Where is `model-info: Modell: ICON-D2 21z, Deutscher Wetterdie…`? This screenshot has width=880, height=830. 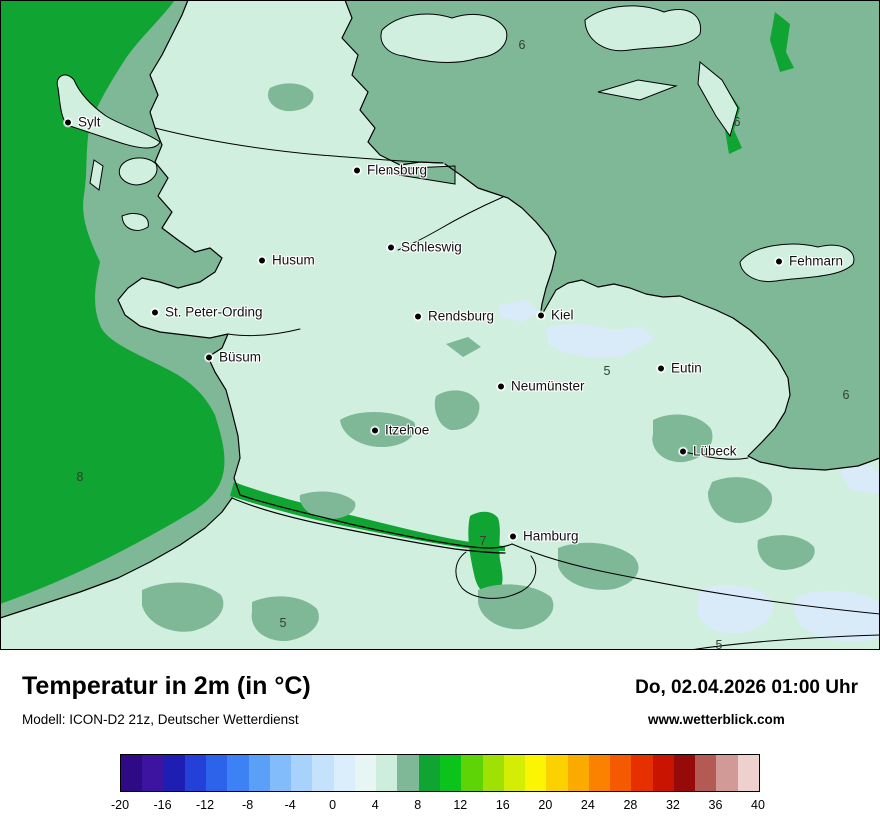
model-info: Modell: ICON-D2 21z, Deutscher Wetterdie… is located at coordinates (160, 719).